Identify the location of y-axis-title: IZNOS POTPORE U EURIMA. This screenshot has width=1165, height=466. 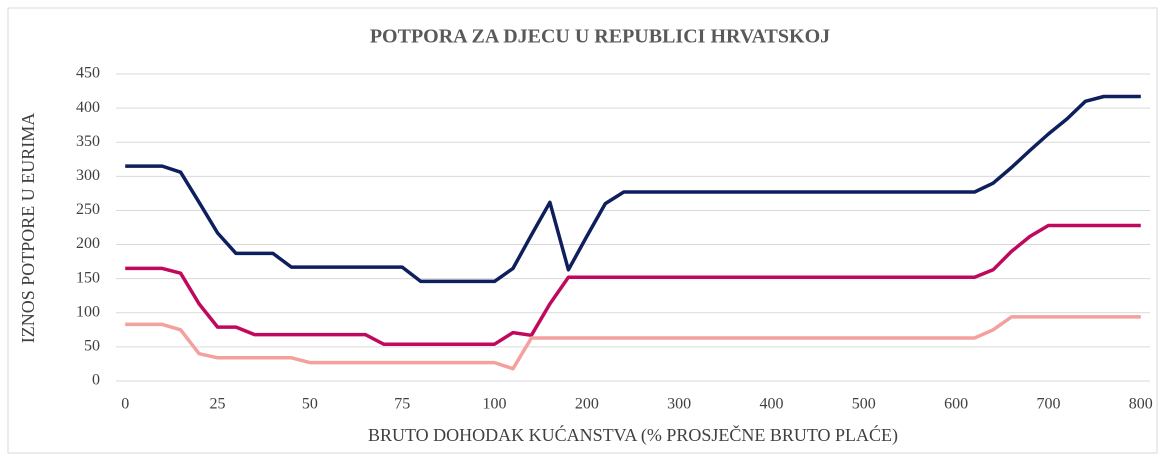
(28, 228).